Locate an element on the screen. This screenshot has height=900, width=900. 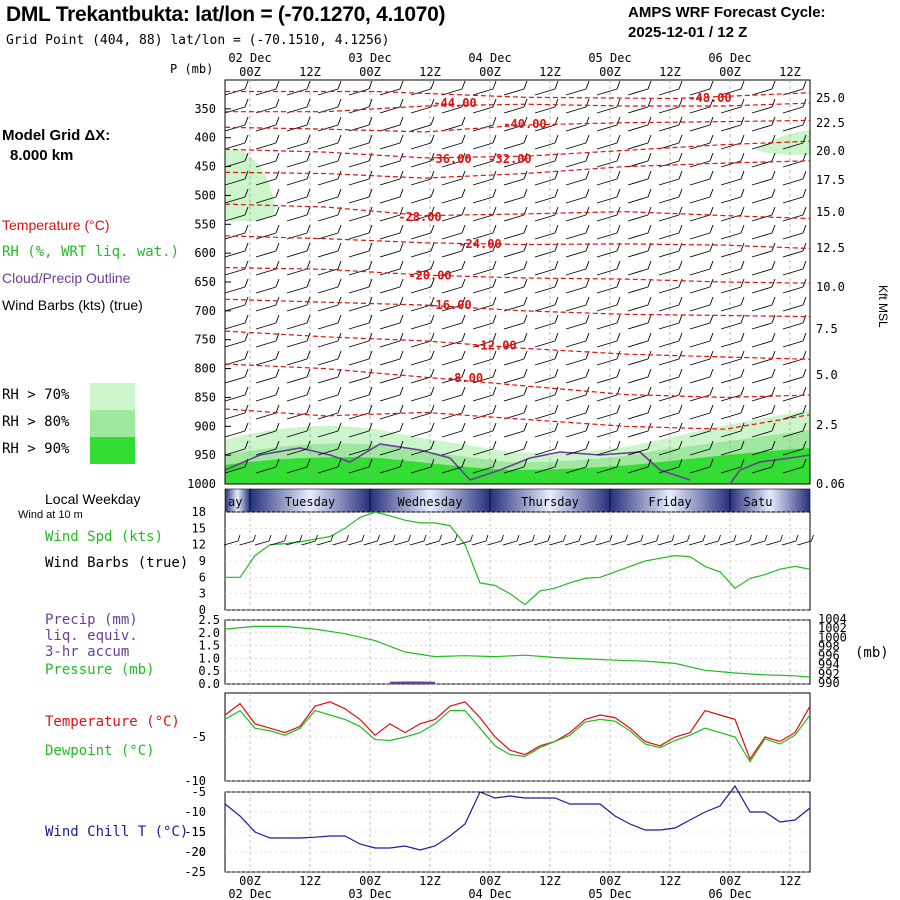
bottom-hour-label: 12Z is located at coordinates (430, 881).